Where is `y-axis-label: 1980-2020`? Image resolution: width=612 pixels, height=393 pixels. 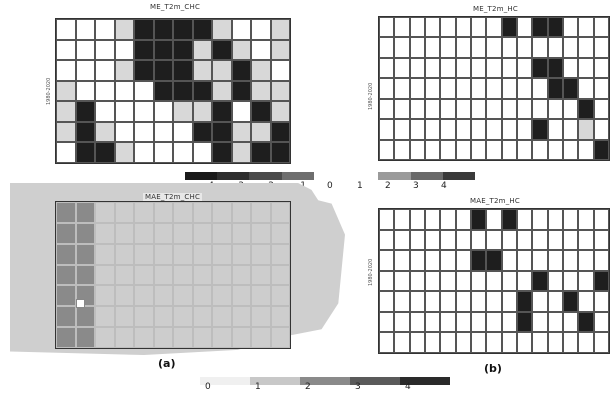
y-axis-label: 1980-2020 is located at coordinates (371, 272).